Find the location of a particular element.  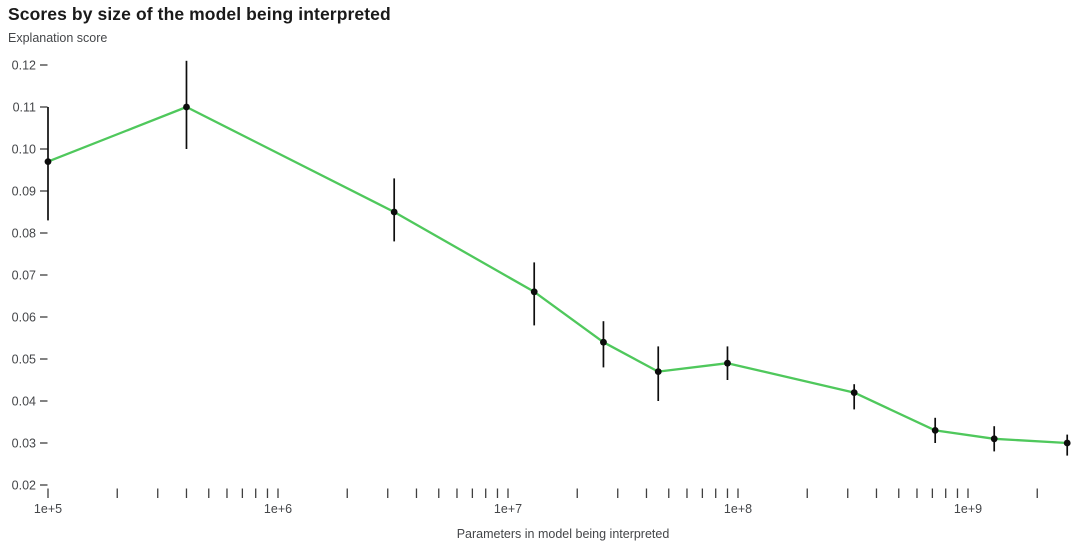

x-axis-title: Parameters in model being interpreted is located at coordinates (563, 534).